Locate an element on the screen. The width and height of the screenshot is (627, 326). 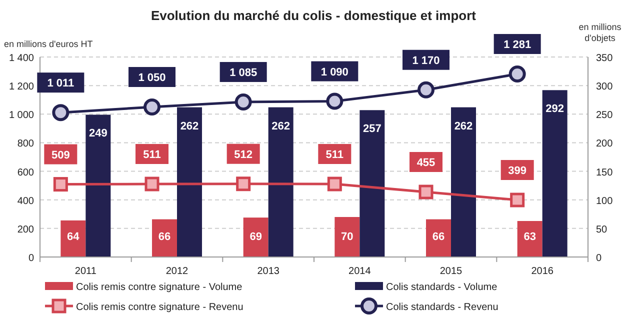
y2-tick-label: 300 is located at coordinates (605, 87).